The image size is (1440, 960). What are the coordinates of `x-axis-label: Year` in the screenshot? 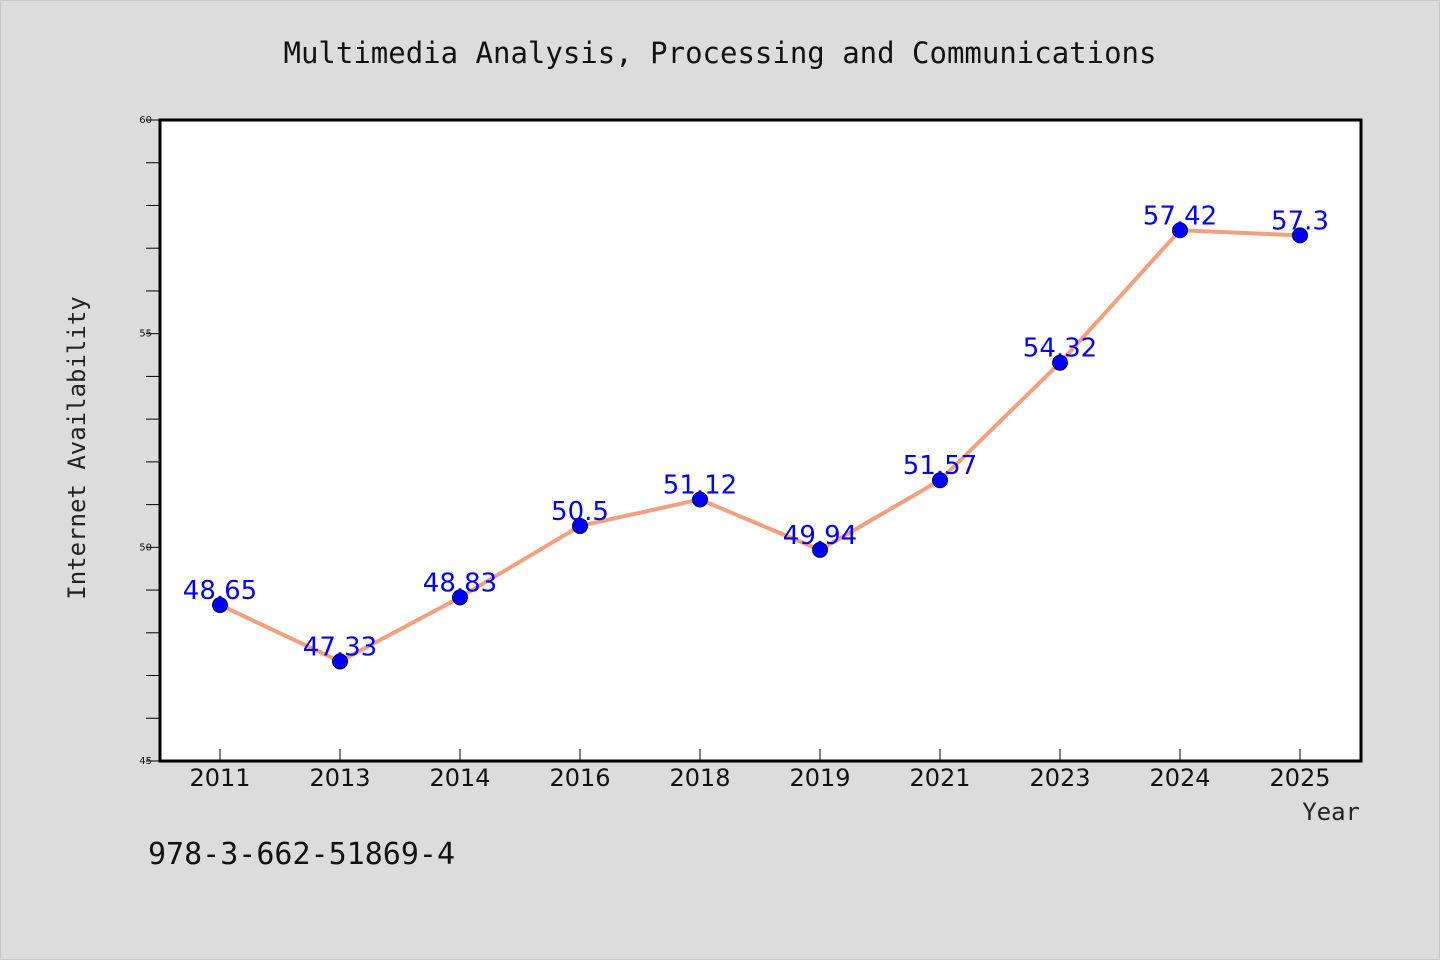 It's located at (1331, 812).